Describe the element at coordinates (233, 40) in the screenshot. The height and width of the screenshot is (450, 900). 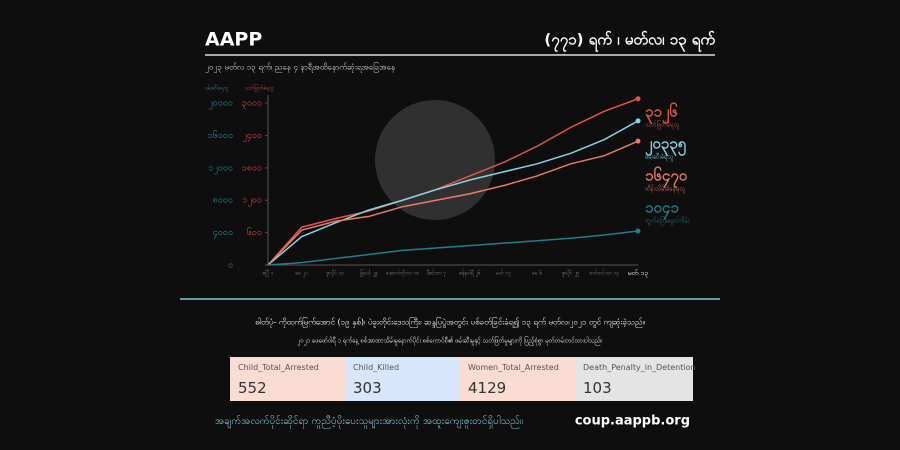
I see `title: AAPP` at that location.